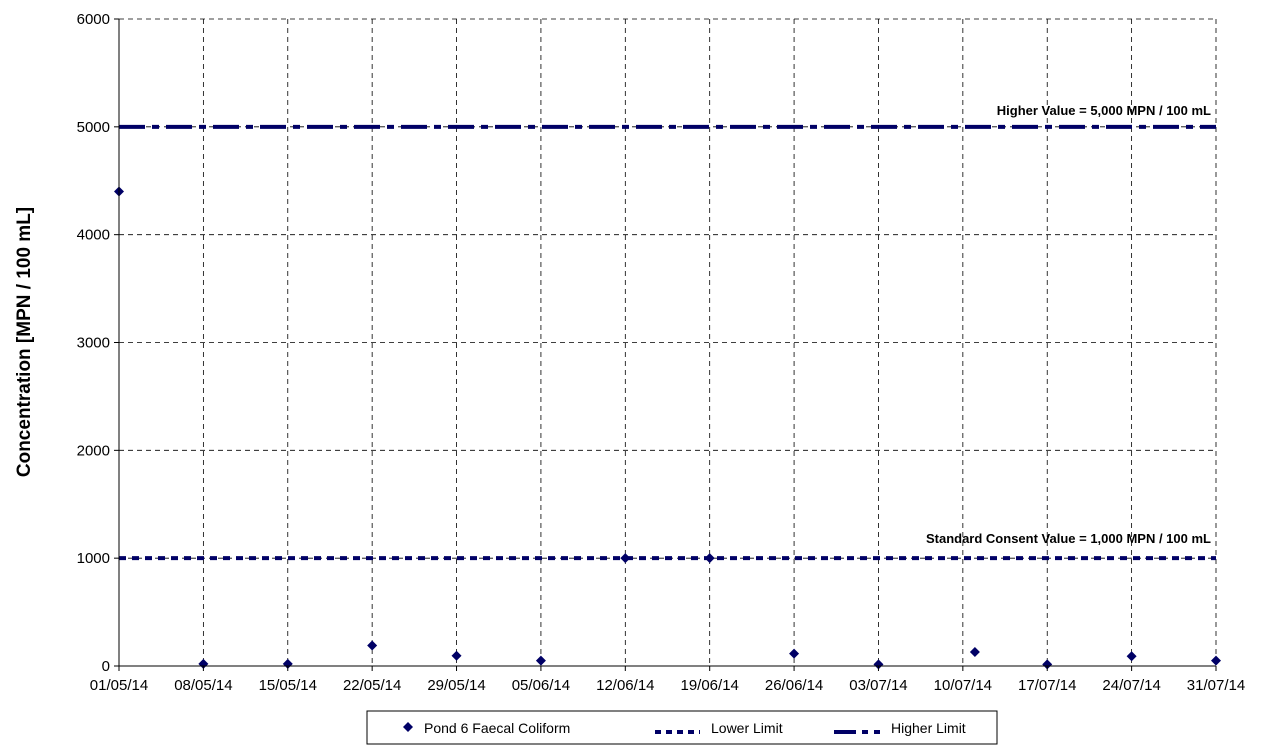  What do you see at coordinates (93, 127) in the screenshot?
I see `y-tick-label: 5000` at bounding box center [93, 127].